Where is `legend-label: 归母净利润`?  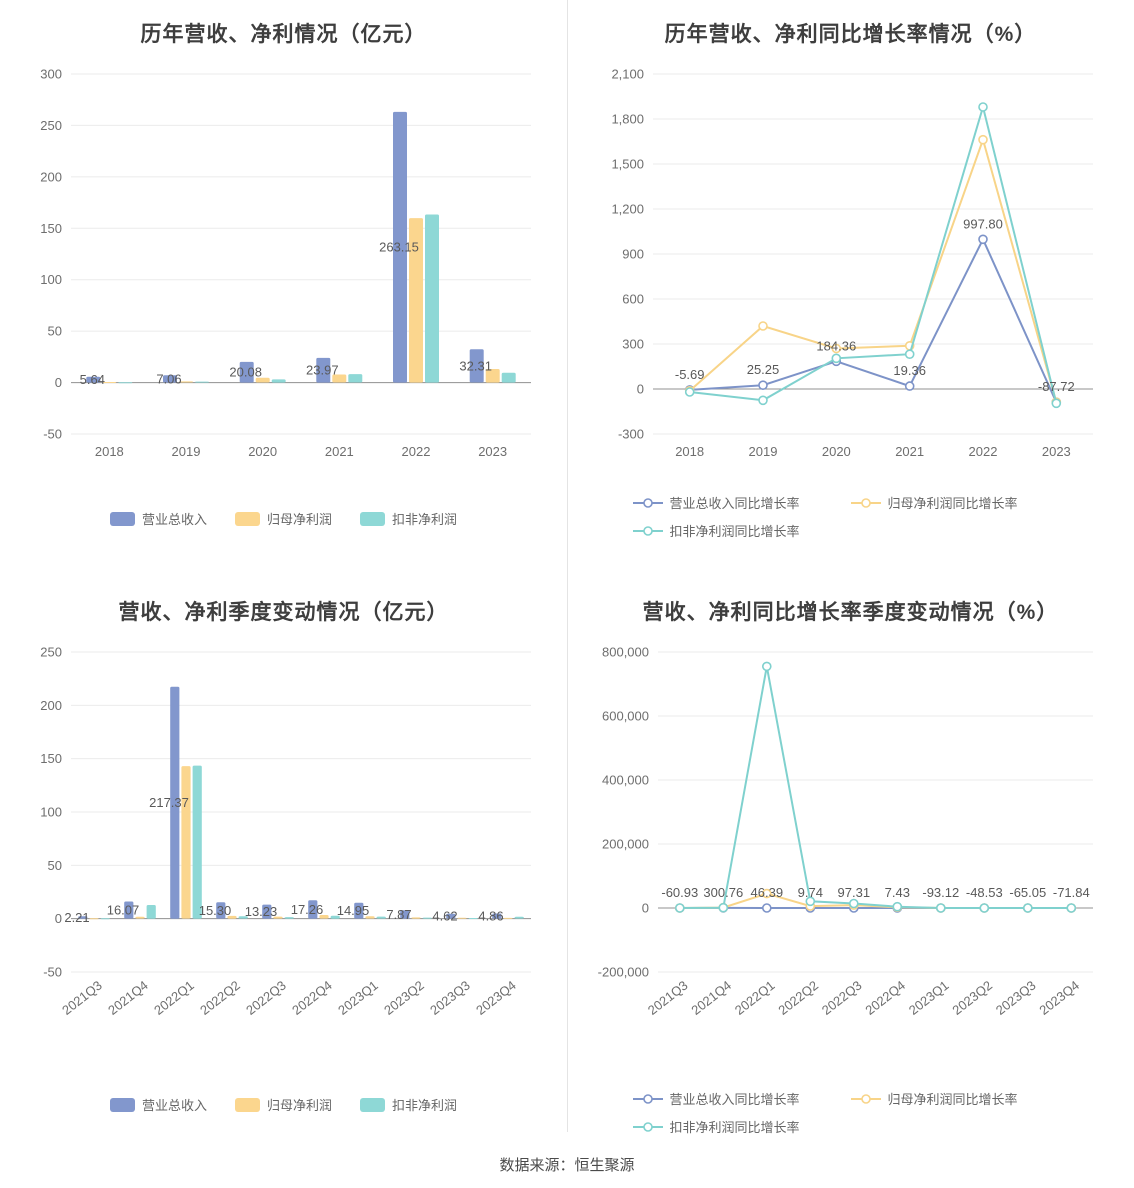
legend-label: 归母净利润 is located at coordinates (299, 519).